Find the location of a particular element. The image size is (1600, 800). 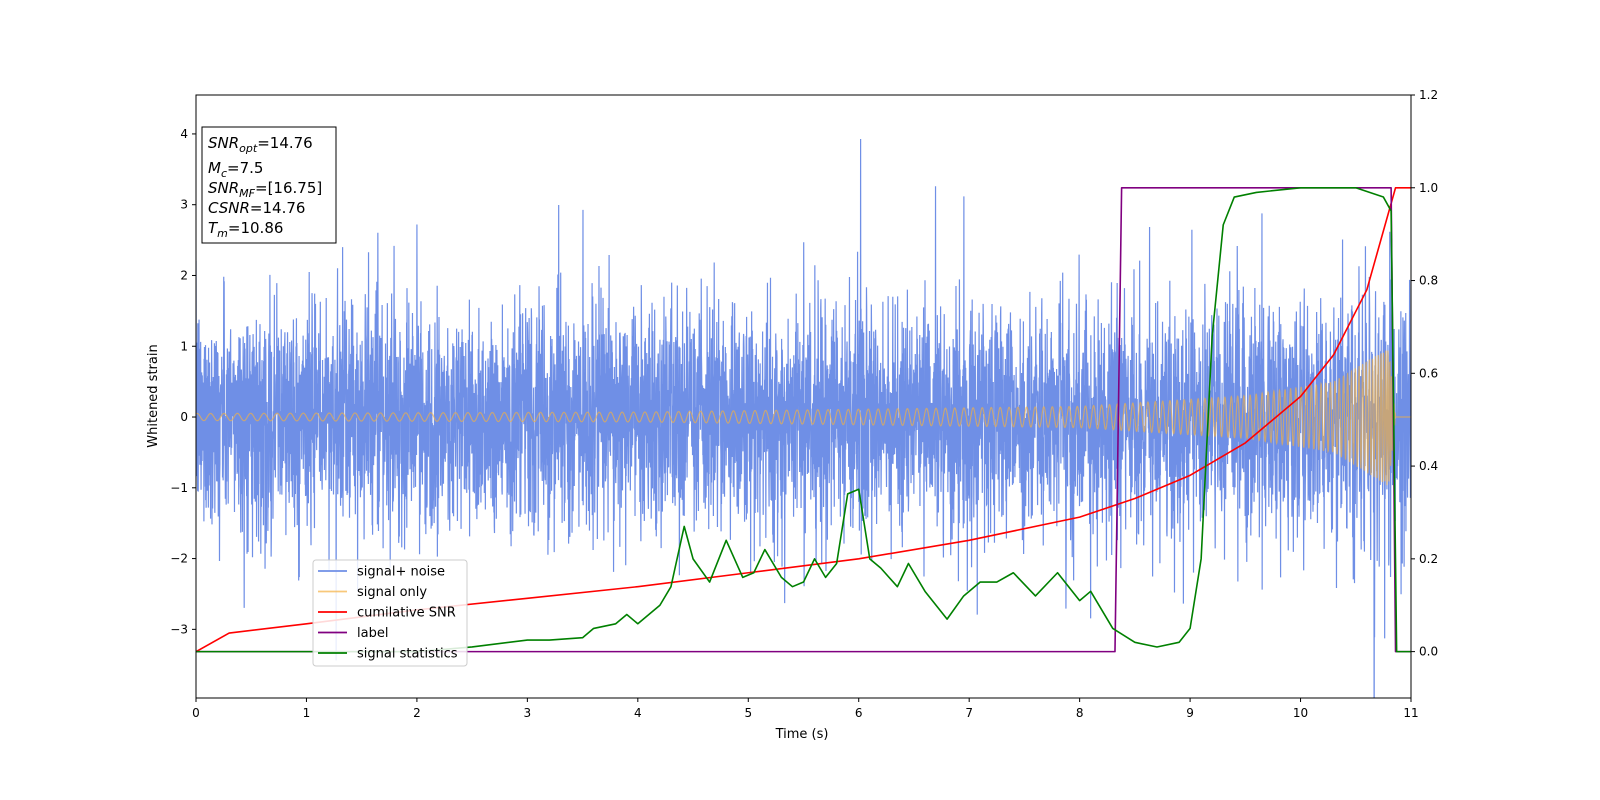

y-right-tick-label: 0.4 is located at coordinates (1428, 466).